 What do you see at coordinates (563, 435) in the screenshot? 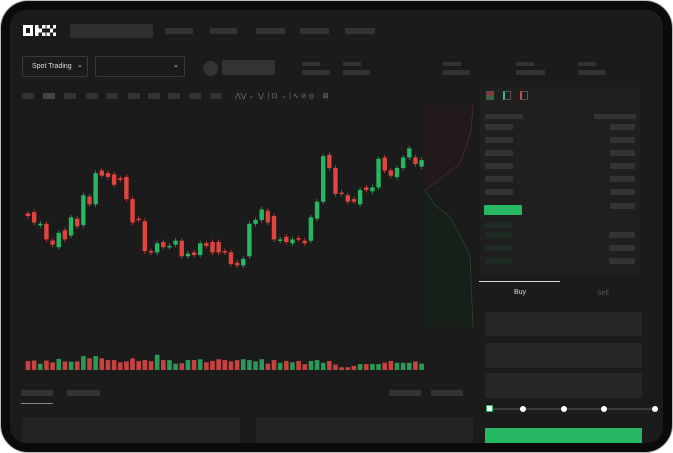
I see `buy-button` at bounding box center [563, 435].